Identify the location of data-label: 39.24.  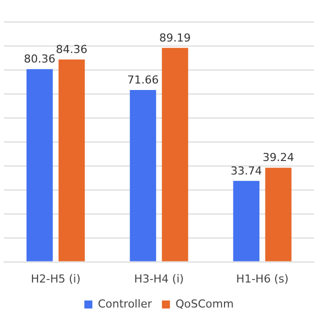
(278, 157).